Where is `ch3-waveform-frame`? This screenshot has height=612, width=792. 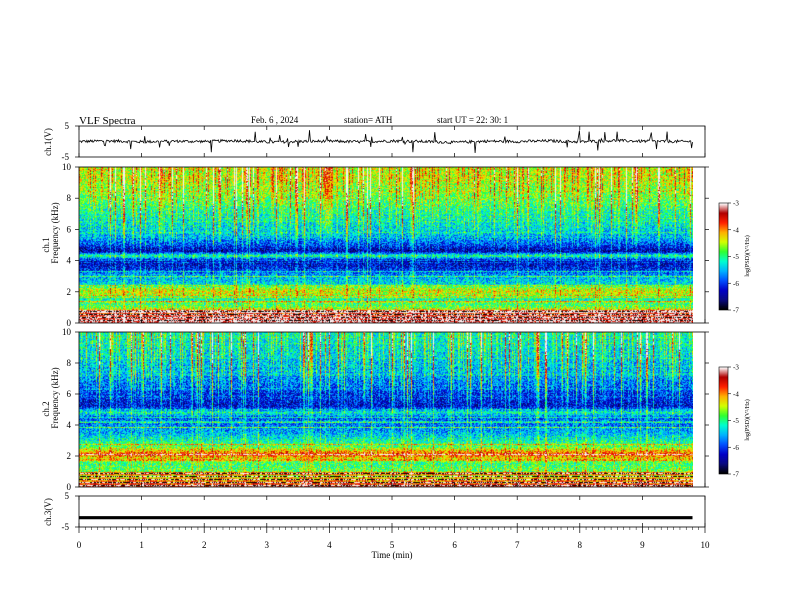 ch3-waveform-frame is located at coordinates (392, 511).